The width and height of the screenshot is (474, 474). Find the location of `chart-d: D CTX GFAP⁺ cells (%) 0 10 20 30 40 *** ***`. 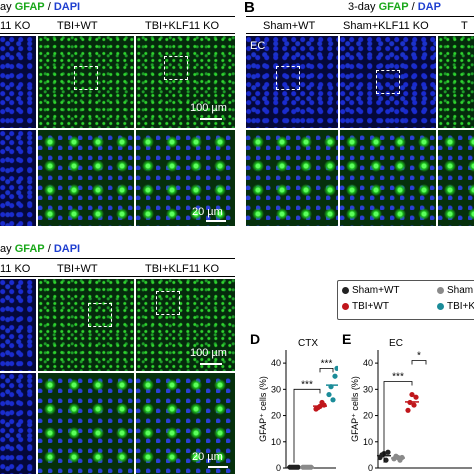

chart-d: D CTX GFAP⁺ cells (%) 0 10 20 30 40 *** *** is located at coordinates (294, 402).